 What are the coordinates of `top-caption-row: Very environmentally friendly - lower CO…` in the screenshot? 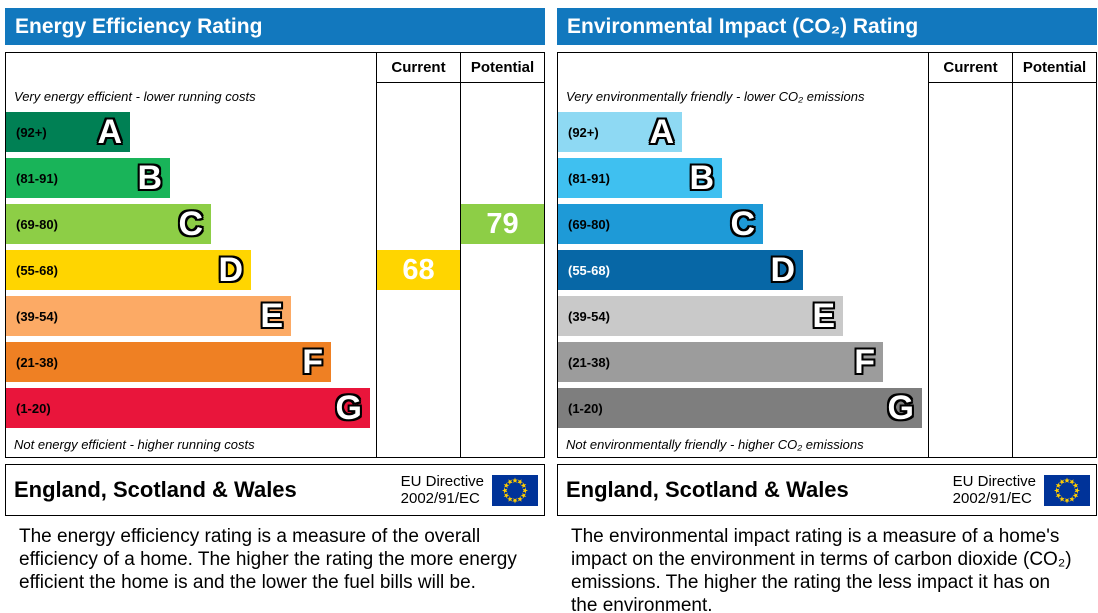 It's located at (827, 96).